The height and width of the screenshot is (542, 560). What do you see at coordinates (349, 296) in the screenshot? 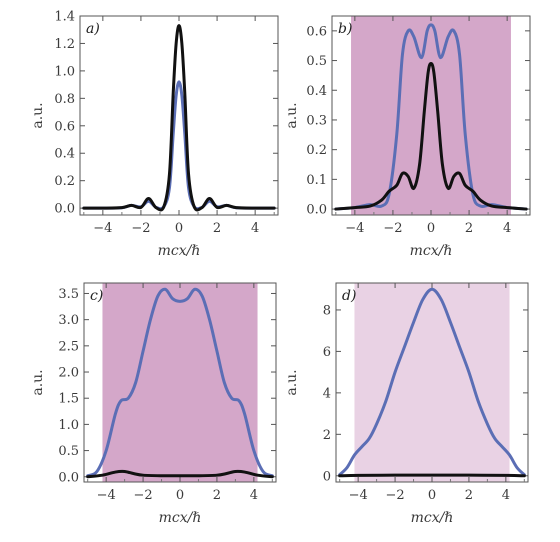
I see `panel-label: d)` at bounding box center [349, 296].